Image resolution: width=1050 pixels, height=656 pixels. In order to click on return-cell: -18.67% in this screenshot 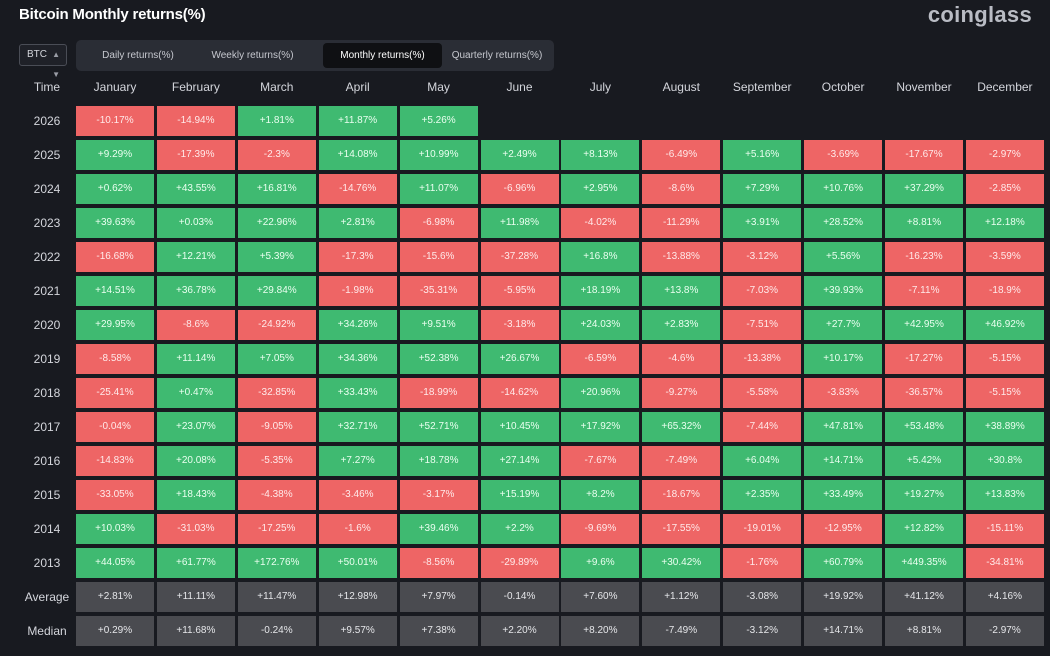, I will do `click(681, 495)`.